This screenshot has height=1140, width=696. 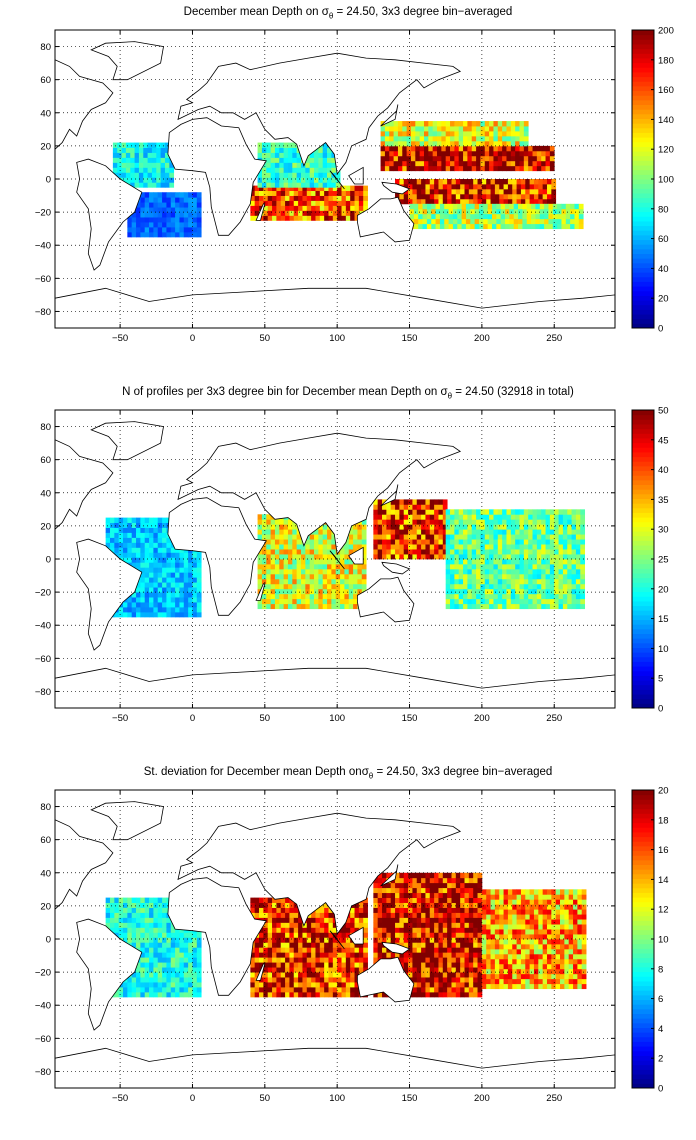 I want to click on colorbar-tick-label: 45, so click(x=663, y=440).